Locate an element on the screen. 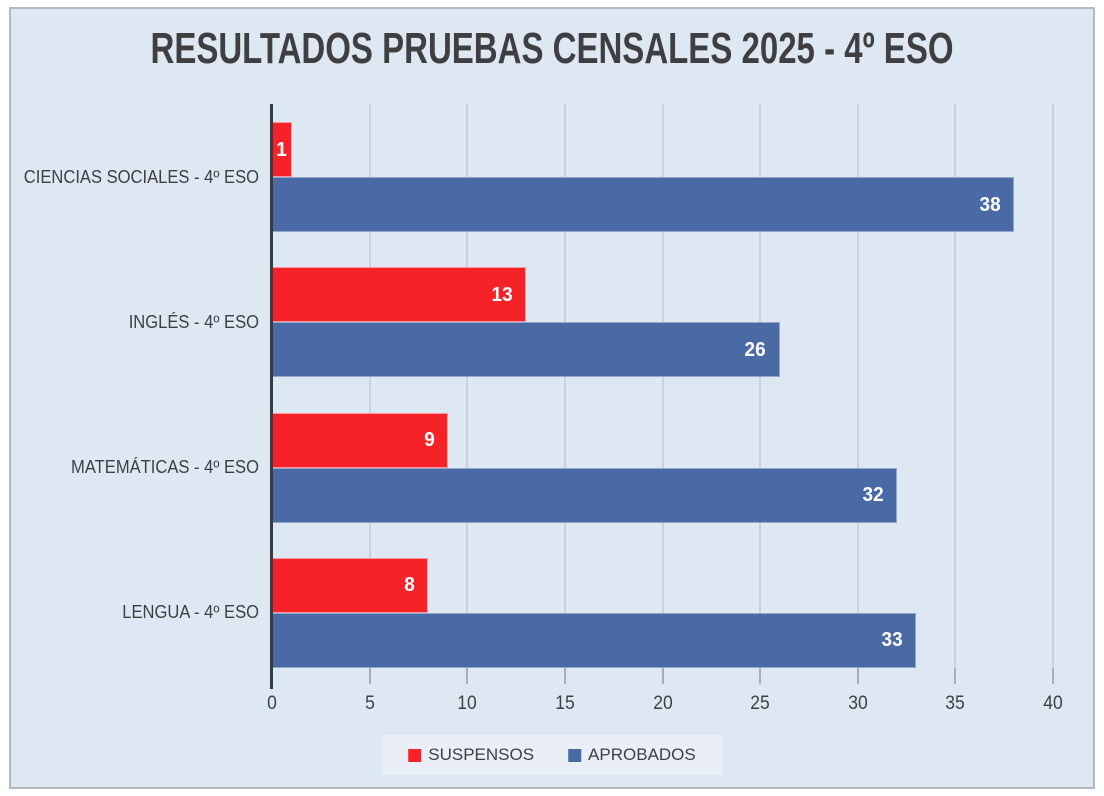  category-label: INGLÉS - 4º ESO is located at coordinates (193, 321).